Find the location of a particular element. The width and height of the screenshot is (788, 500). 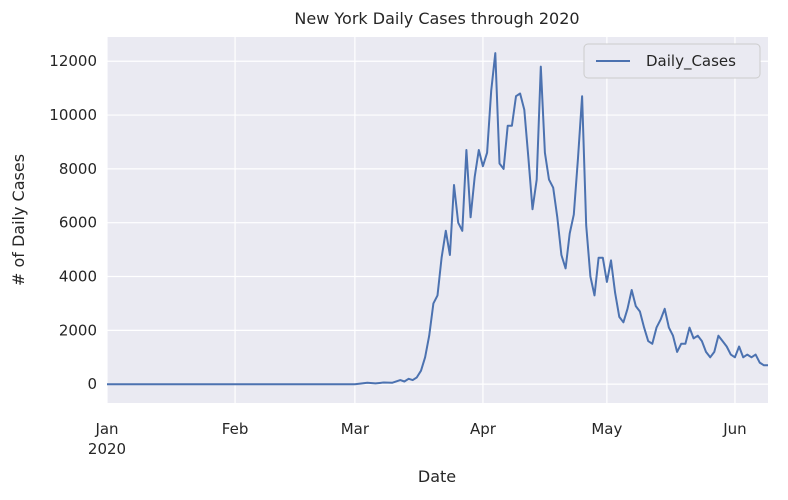

x-tick-label: Apr is located at coordinates (483, 429).